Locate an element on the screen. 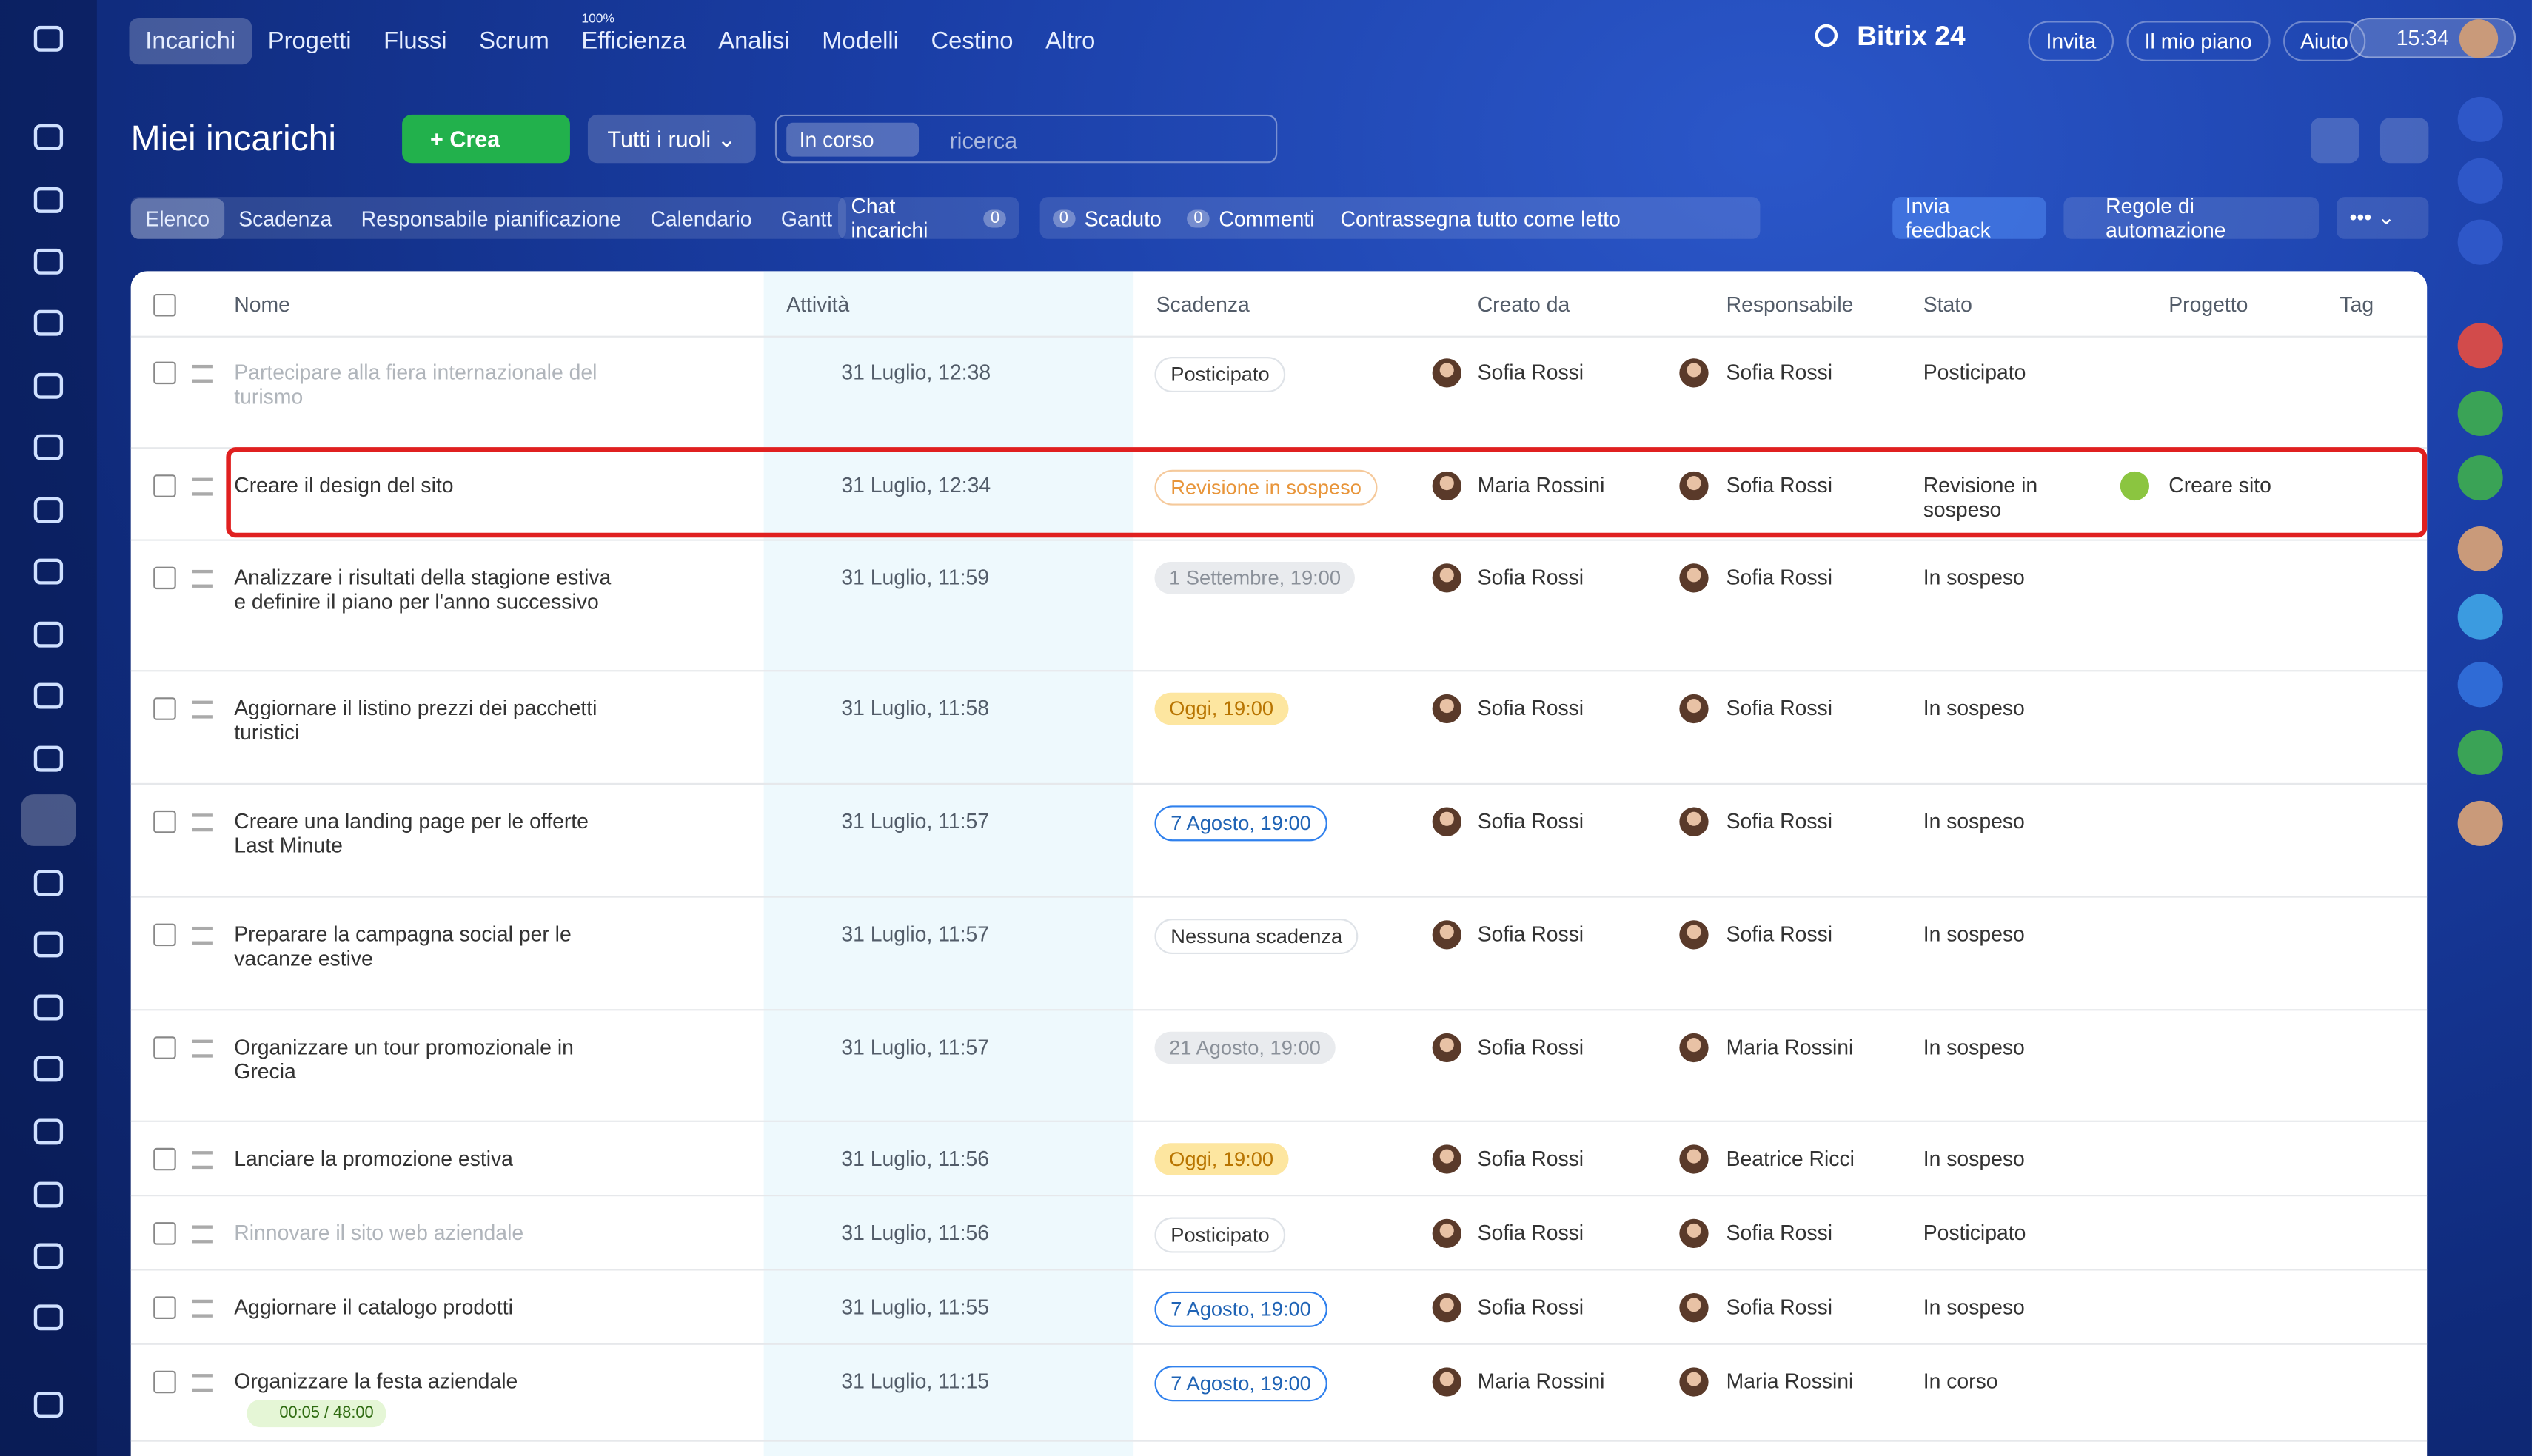 The width and height of the screenshot is (2532, 1456). view-tab: Elenco is located at coordinates (177, 218).